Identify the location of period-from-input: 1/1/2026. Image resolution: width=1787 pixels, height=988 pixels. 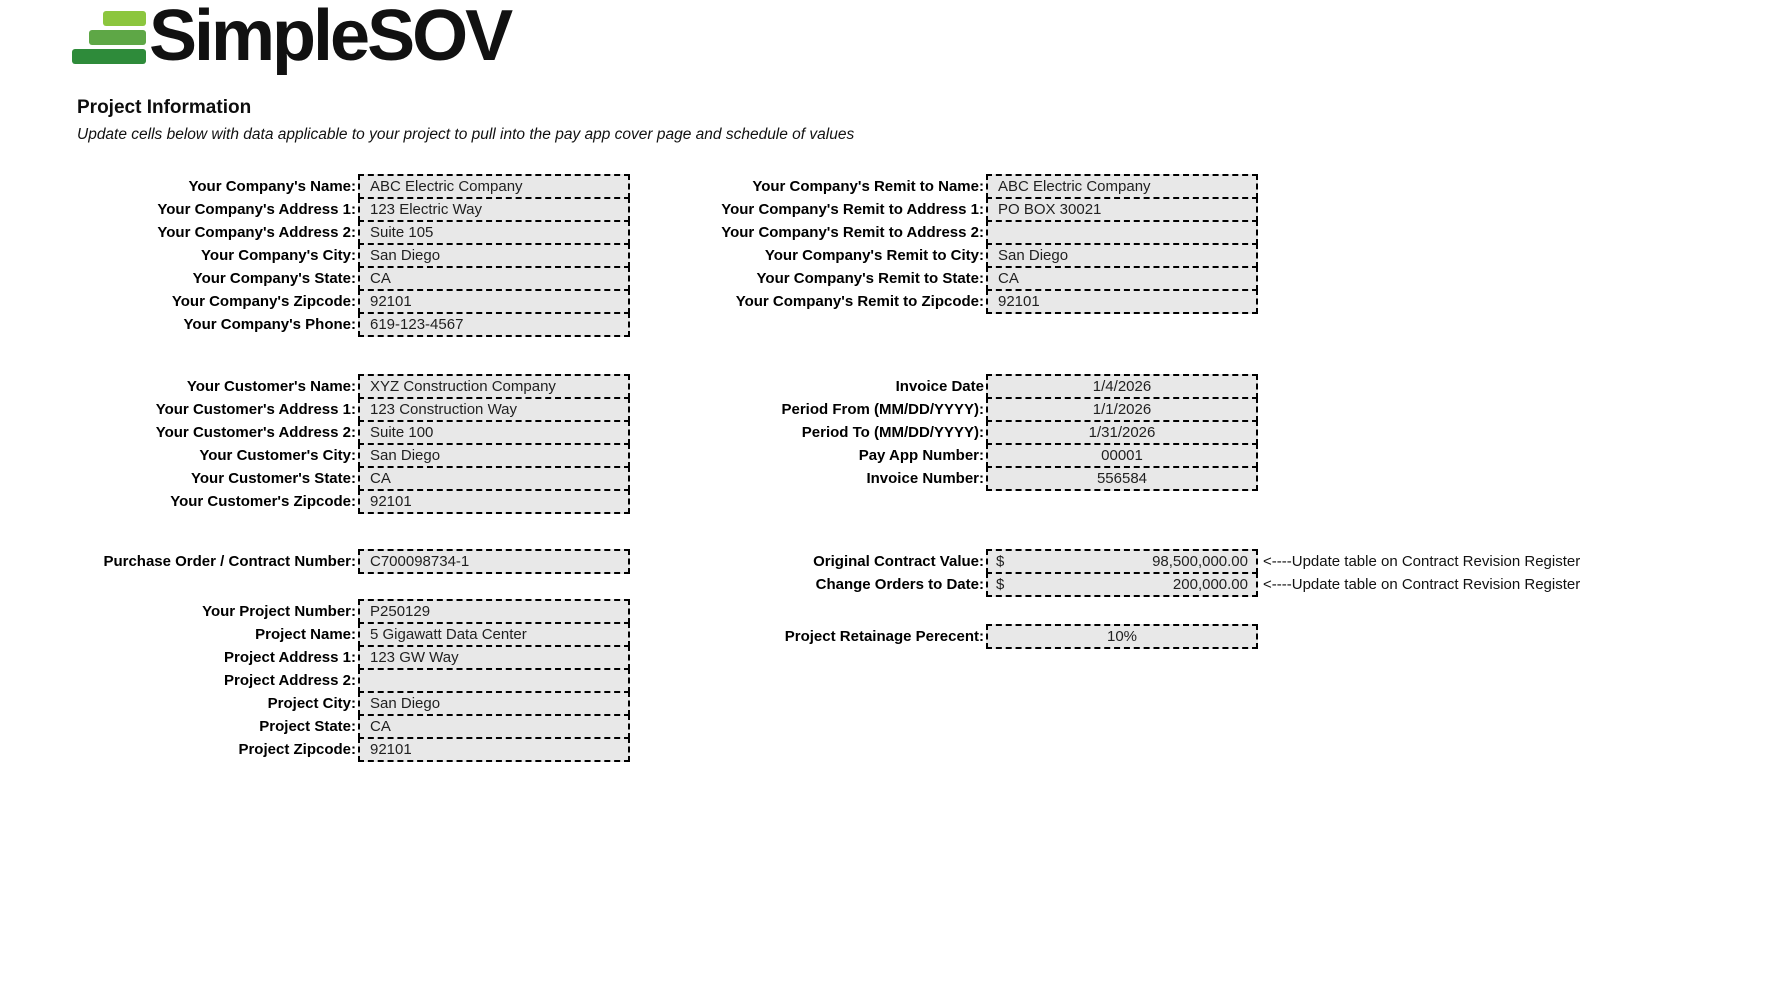
(1122, 409).